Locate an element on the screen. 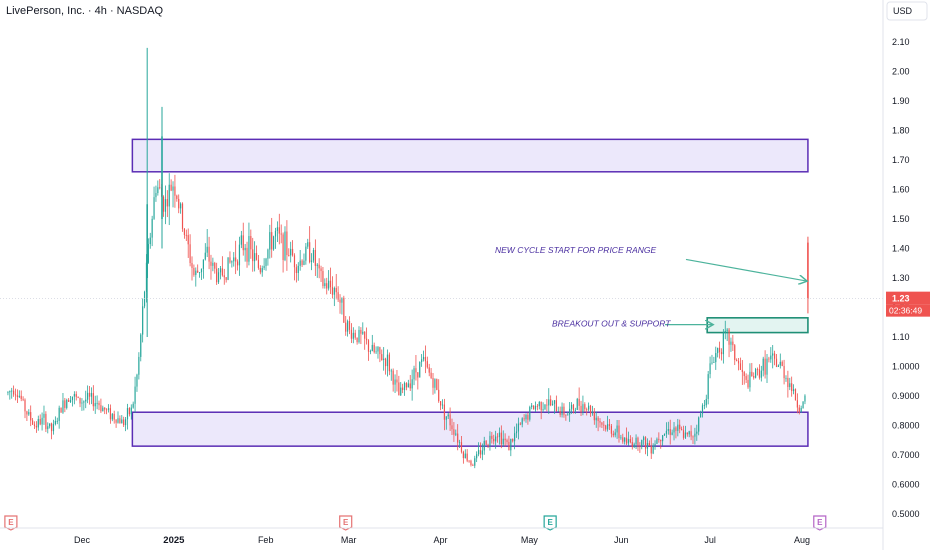 This screenshot has width=932, height=550. x-tick-label: Apr is located at coordinates (441, 540).